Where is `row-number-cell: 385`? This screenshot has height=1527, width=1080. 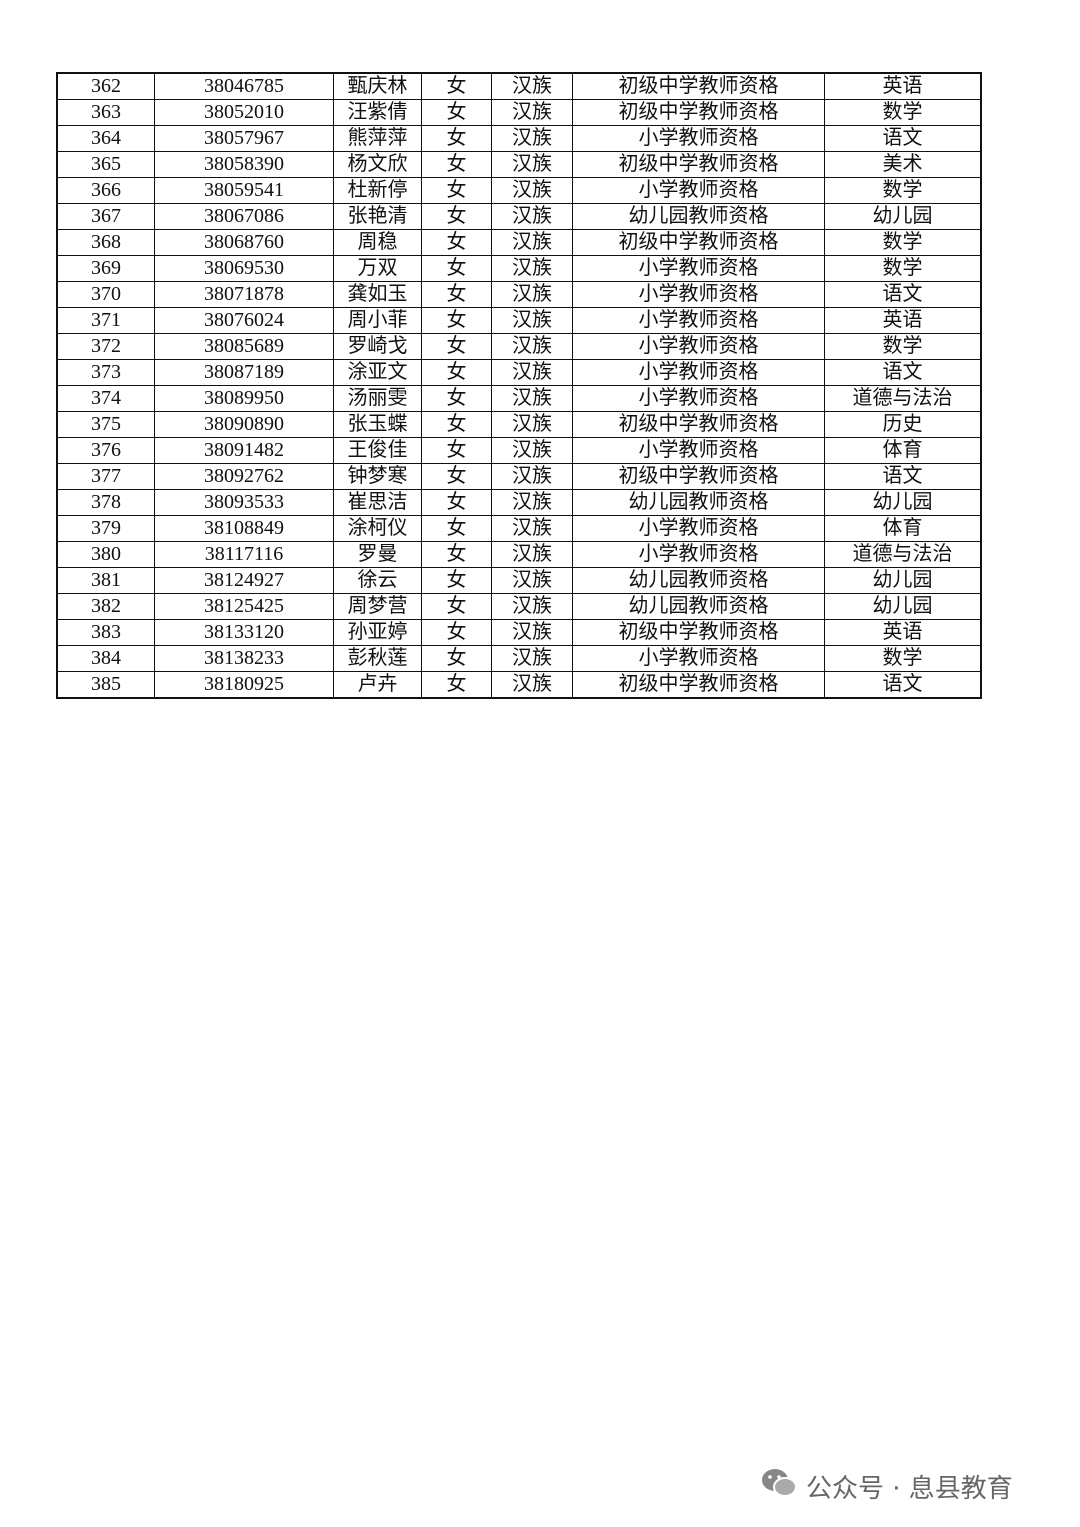
row-number-cell: 385 is located at coordinates (105, 685).